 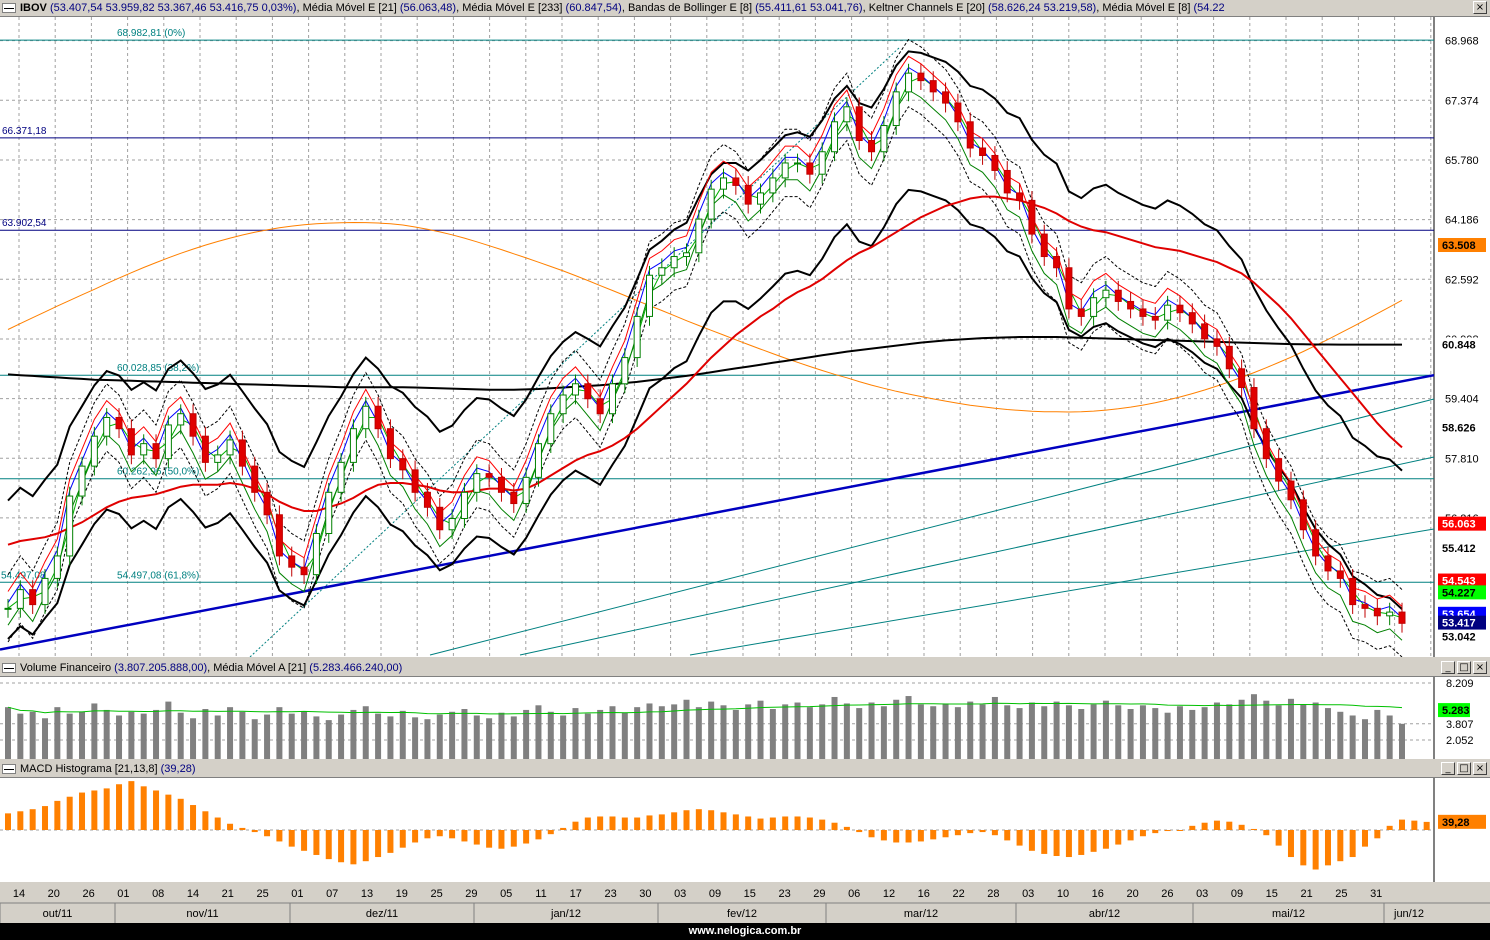 I want to click on price-pane-close-button: ×, so click(x=1480, y=7).